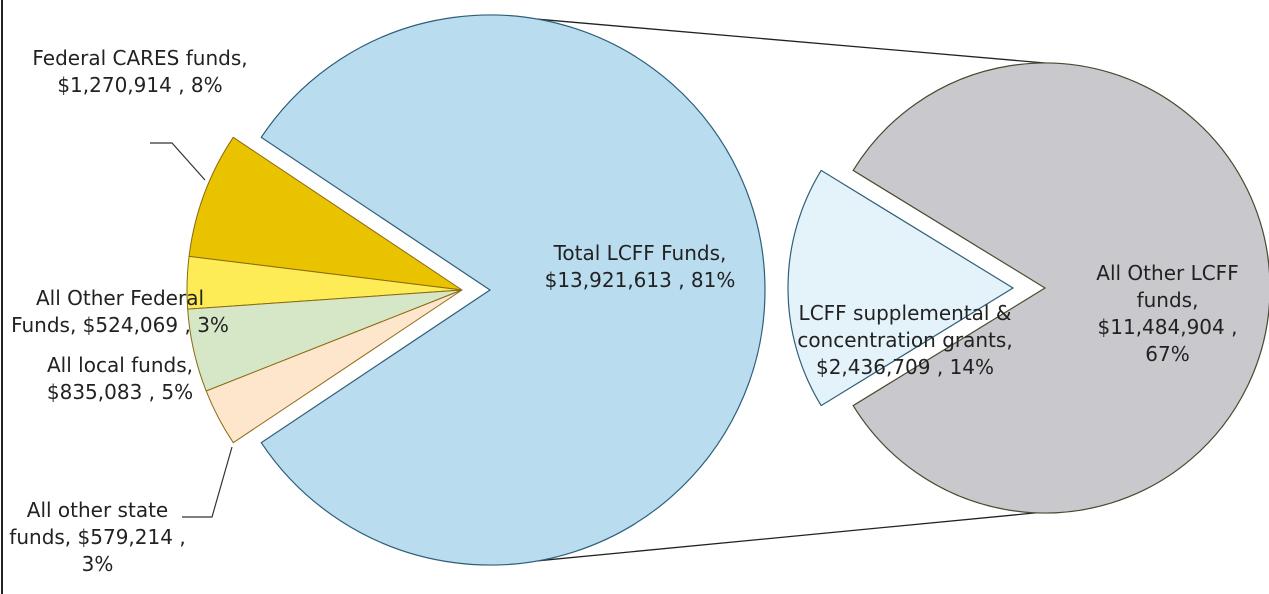  What do you see at coordinates (131, 537) in the screenshot?
I see `label-part: $579,214 ,` at bounding box center [131, 537].